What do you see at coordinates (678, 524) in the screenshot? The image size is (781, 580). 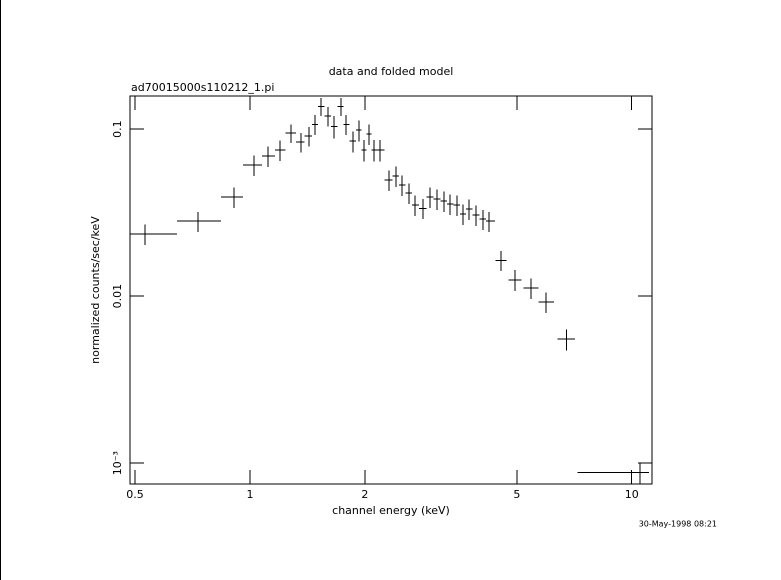 I see `timestamp: 30-May-1998 08:21` at bounding box center [678, 524].